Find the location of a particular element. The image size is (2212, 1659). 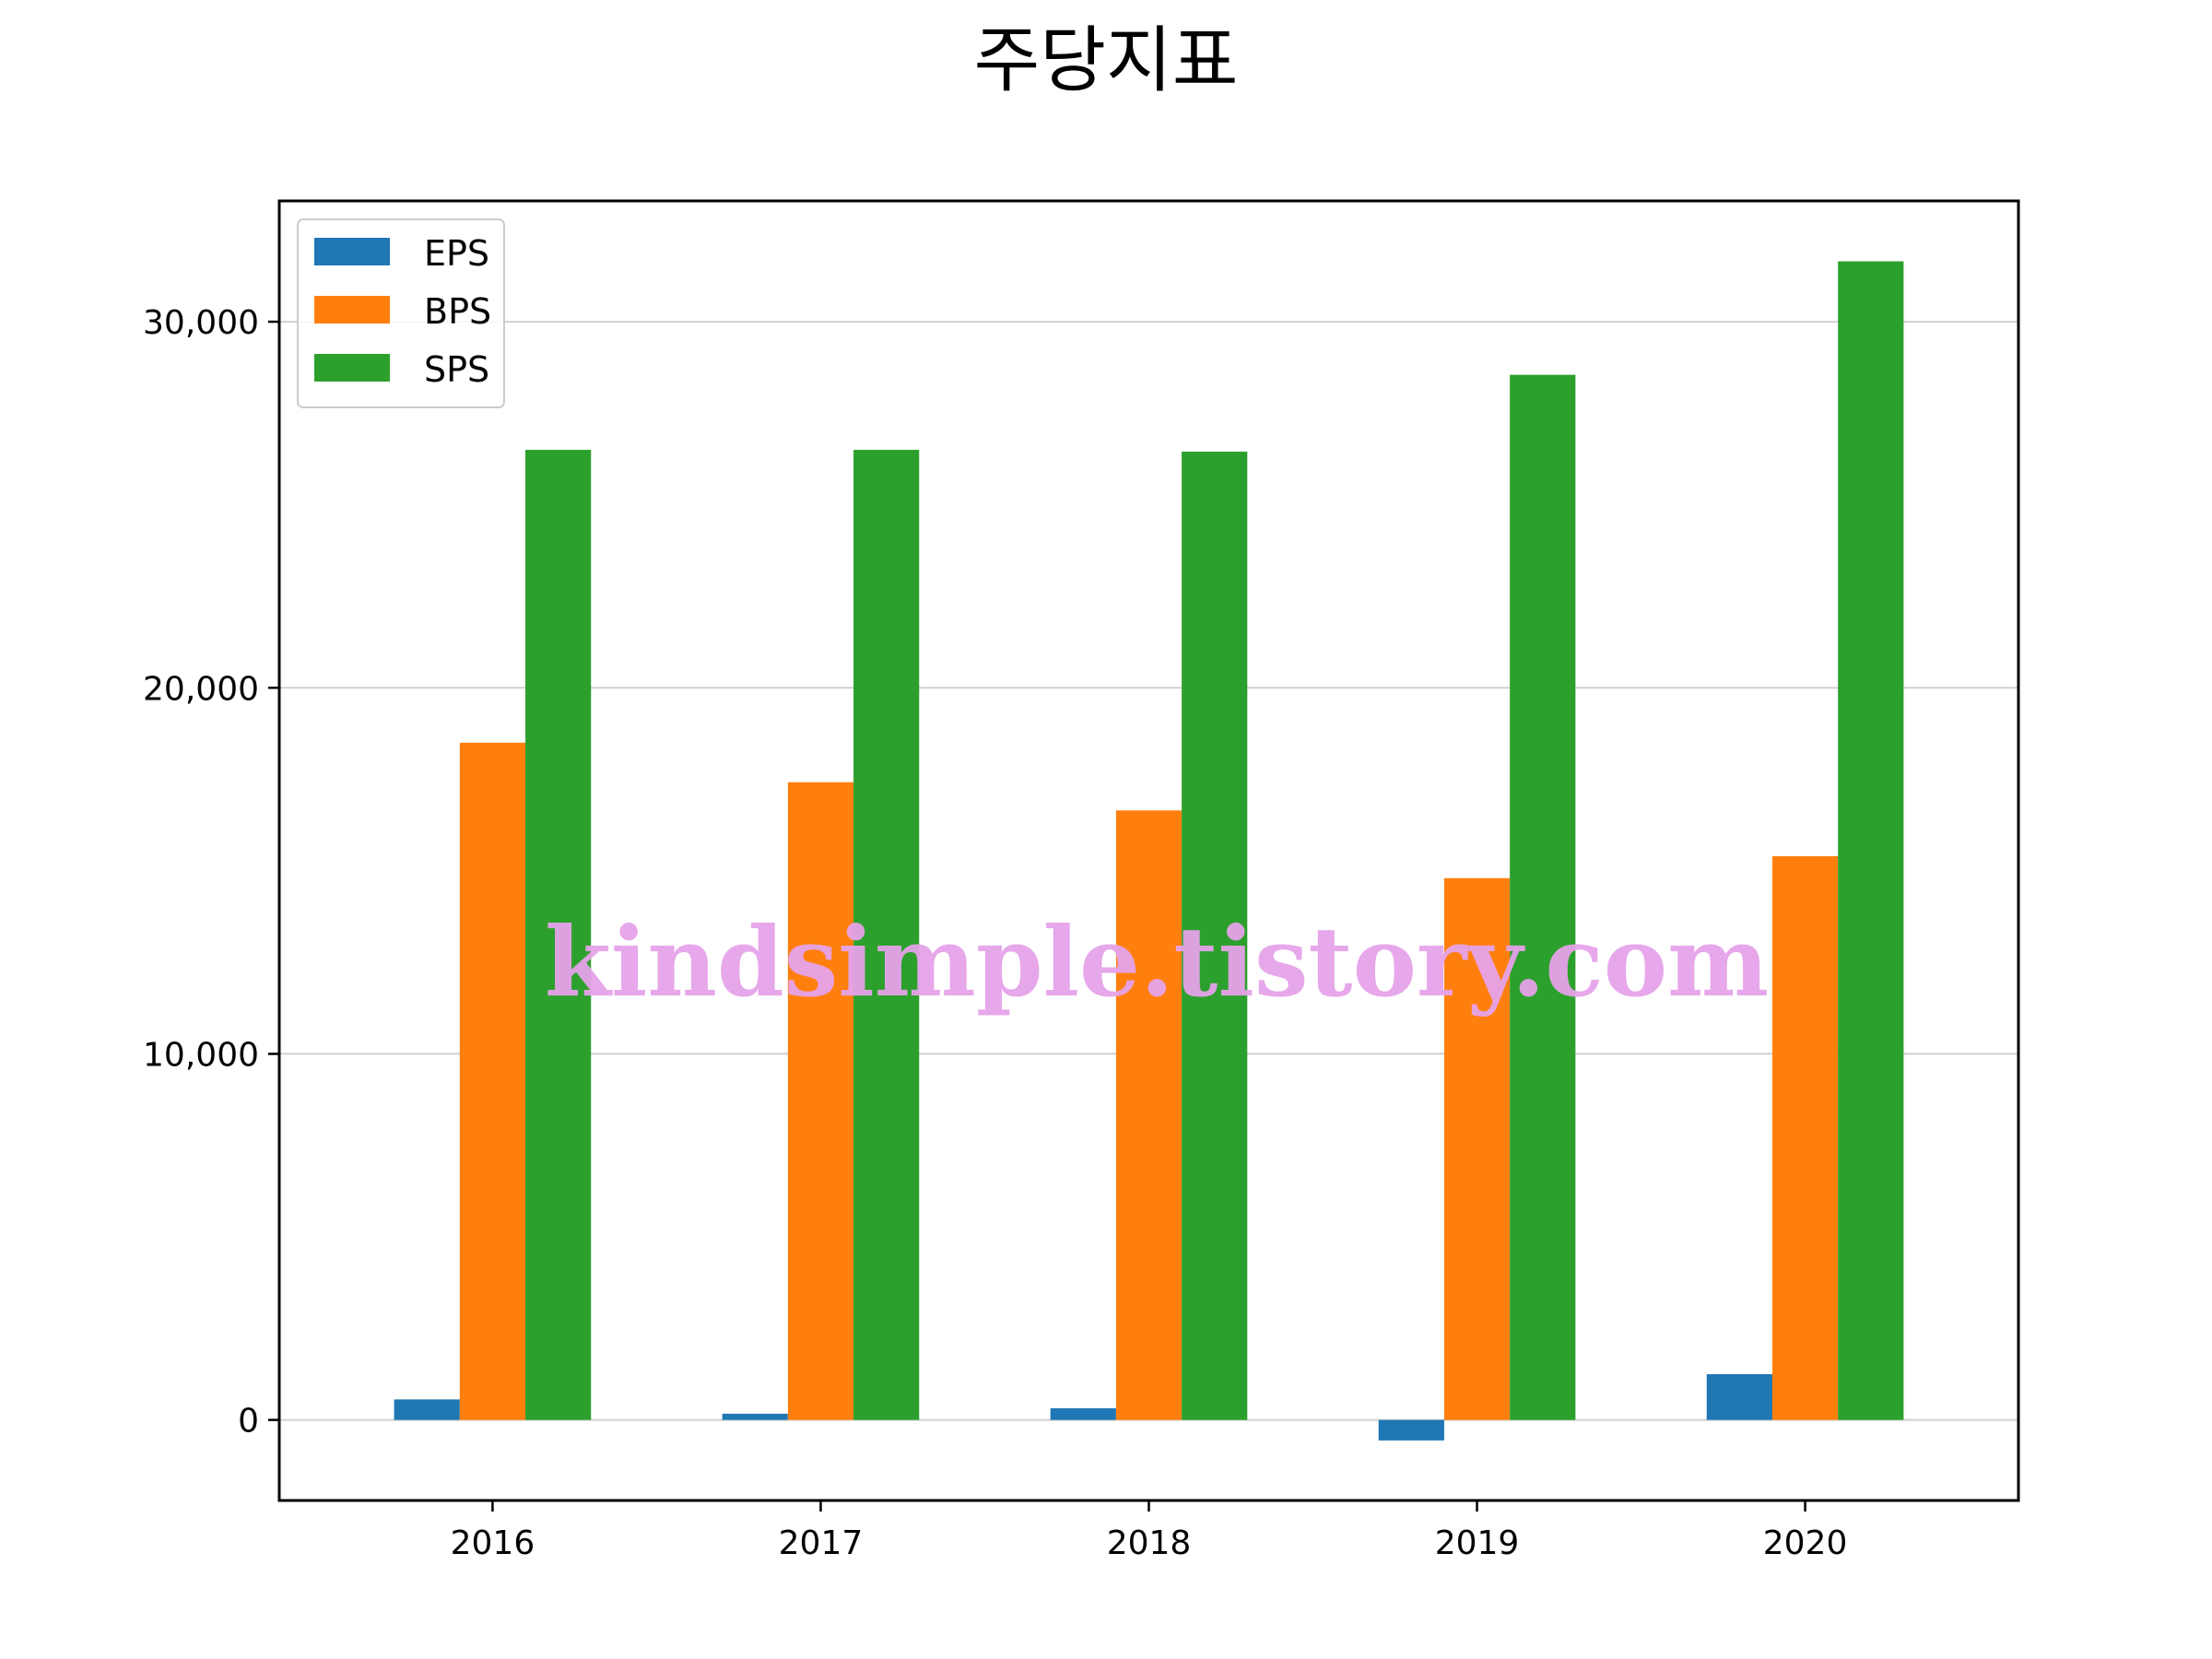

legend-label-eps: EPS is located at coordinates (456, 253).